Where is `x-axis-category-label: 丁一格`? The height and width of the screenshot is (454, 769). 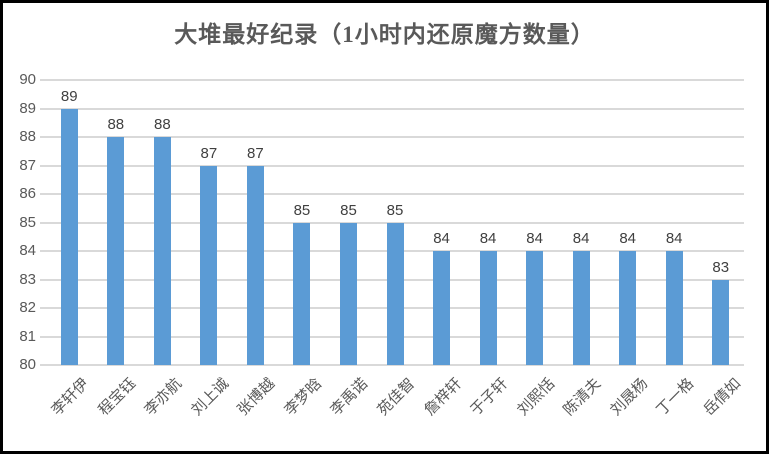 x-axis-category-label: 丁一格 is located at coordinates (675, 397).